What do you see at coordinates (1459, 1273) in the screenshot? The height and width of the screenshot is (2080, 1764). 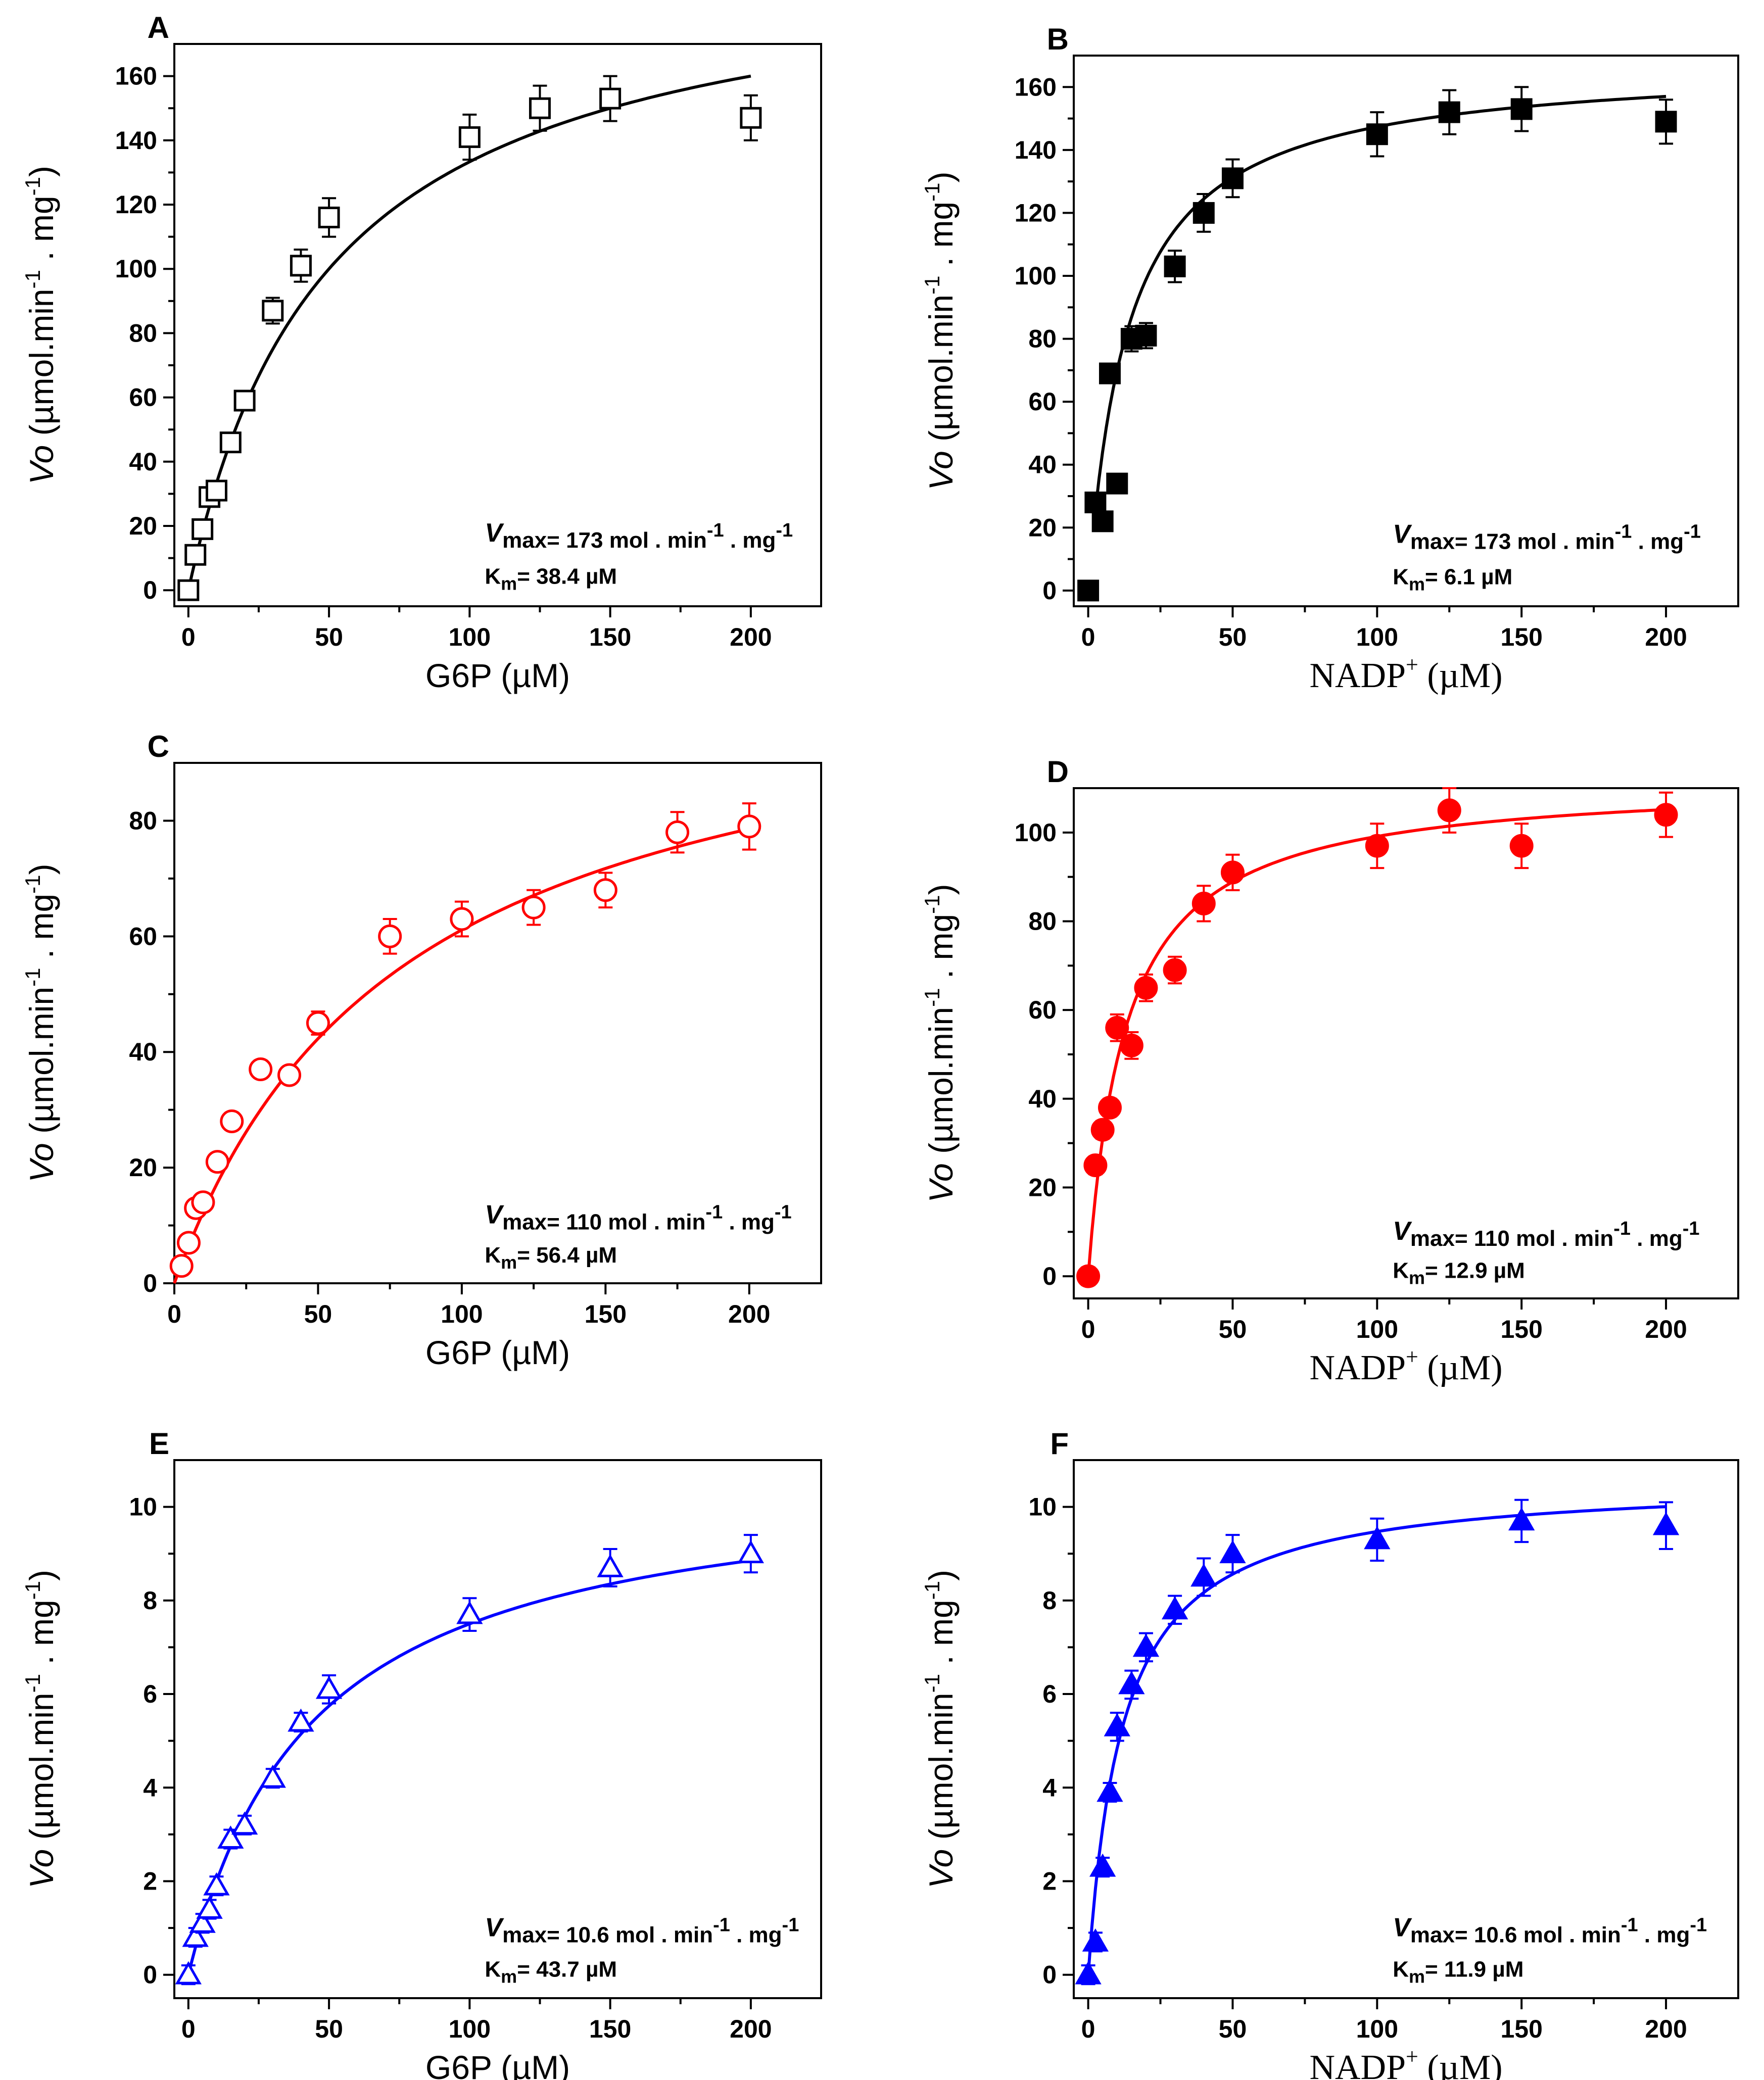 I see `km-annotation: Km= 12.9 µM` at bounding box center [1459, 1273].